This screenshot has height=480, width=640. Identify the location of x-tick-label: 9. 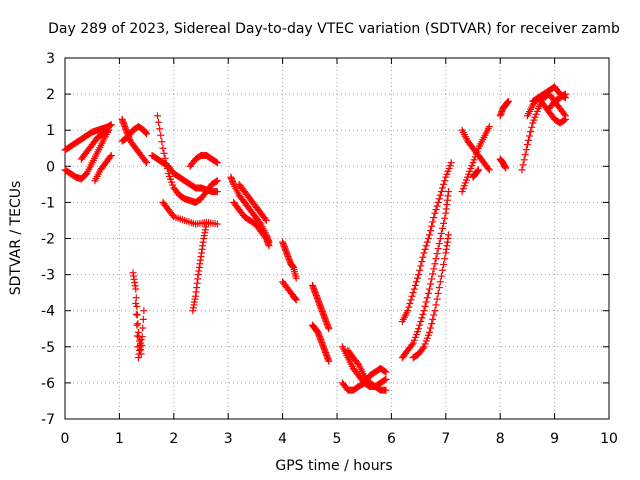
(554, 439).